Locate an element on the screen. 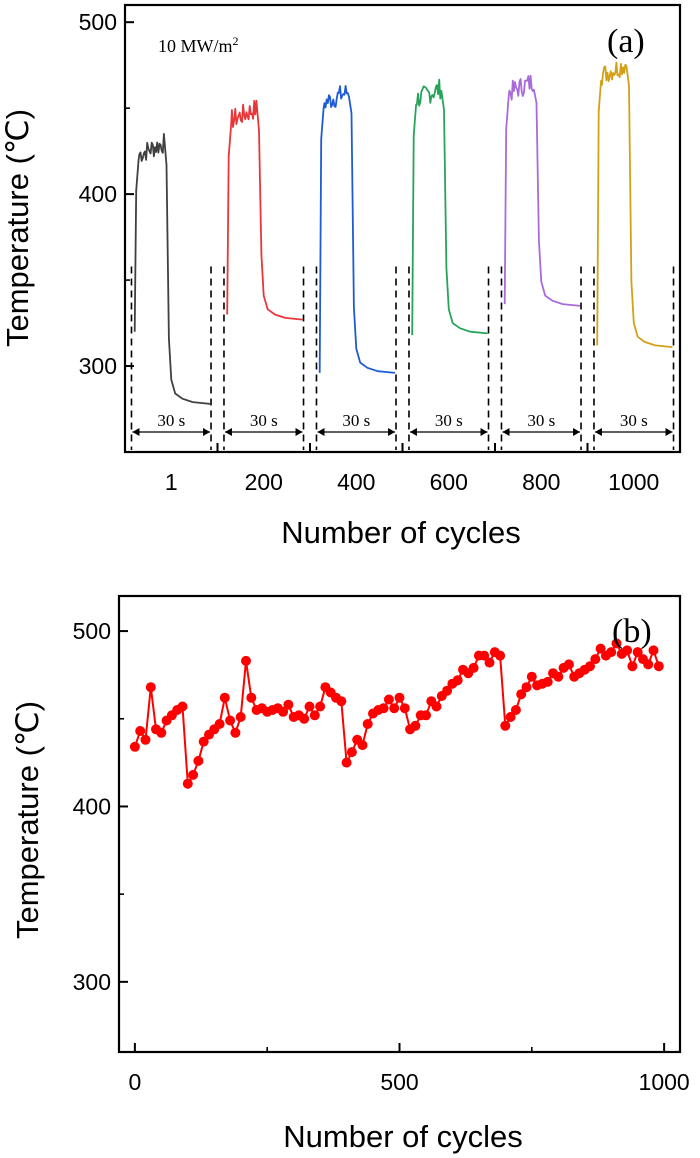  panel-b-x-tick-label: 500 is located at coordinates (399, 1082).